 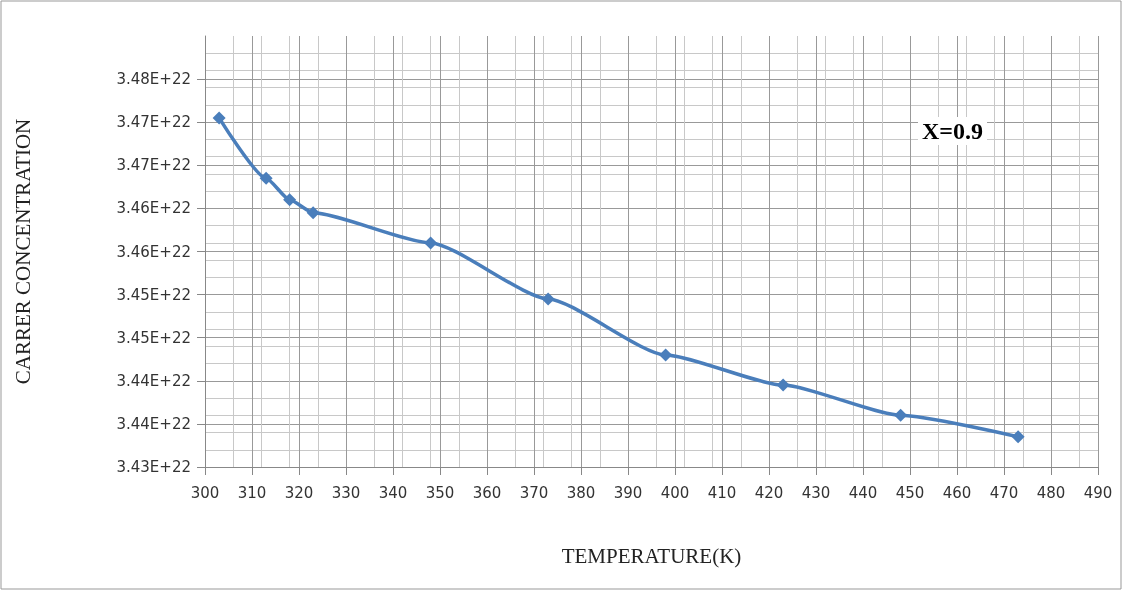 What do you see at coordinates (153, 467) in the screenshot?
I see `y-tick-label: 3.43E+22` at bounding box center [153, 467].